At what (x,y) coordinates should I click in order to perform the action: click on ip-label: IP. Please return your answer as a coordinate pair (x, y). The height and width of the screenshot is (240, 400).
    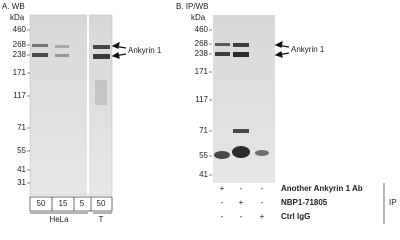
    Looking at the image, I should click on (393, 202).